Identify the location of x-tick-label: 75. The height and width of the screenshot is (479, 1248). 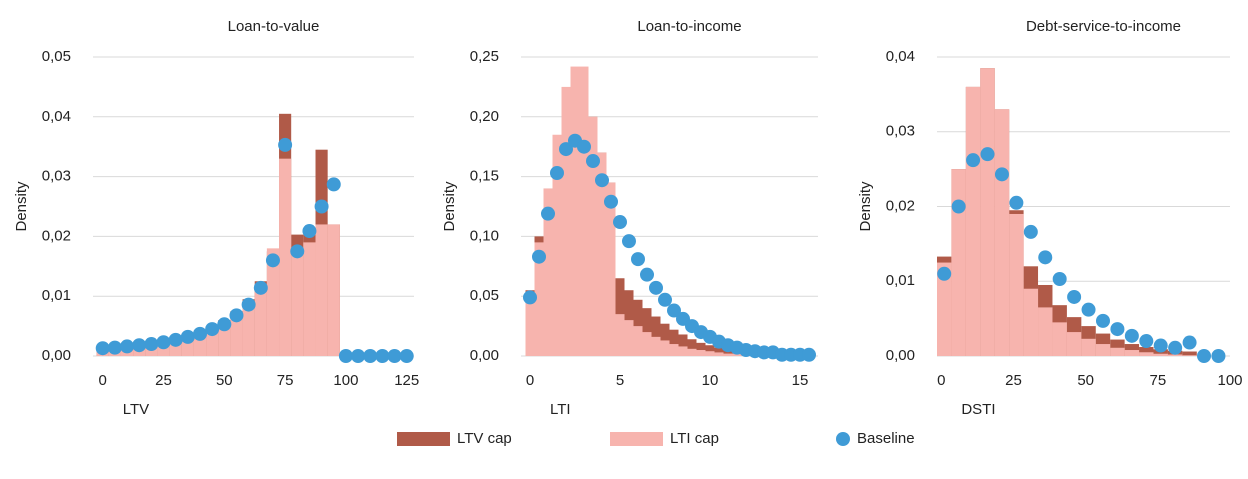
(1157, 380).